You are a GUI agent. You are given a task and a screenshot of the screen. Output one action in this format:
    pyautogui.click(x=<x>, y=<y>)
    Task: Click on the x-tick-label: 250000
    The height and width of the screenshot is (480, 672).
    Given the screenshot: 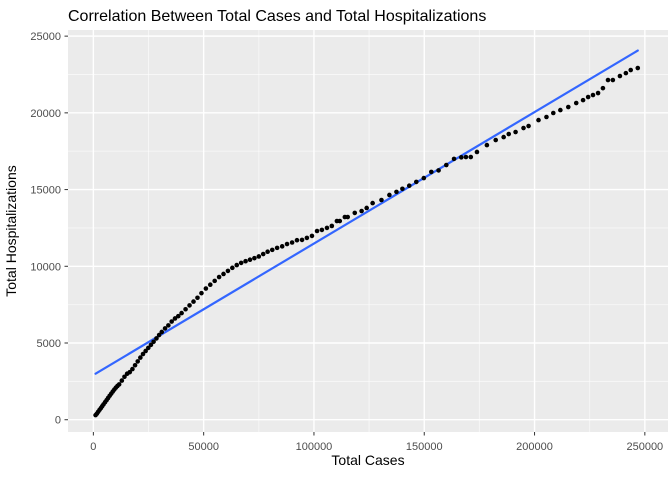 What is the action you would take?
    pyautogui.click(x=644, y=447)
    